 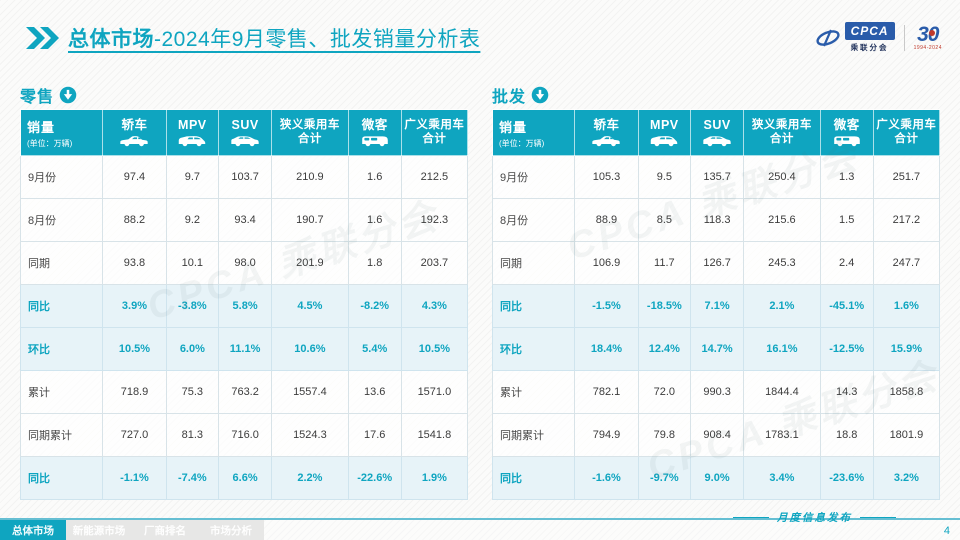 I want to click on table-row: 8月份 88.9 8.5 118.3 215.6 1.5 217.2, so click(x=716, y=220).